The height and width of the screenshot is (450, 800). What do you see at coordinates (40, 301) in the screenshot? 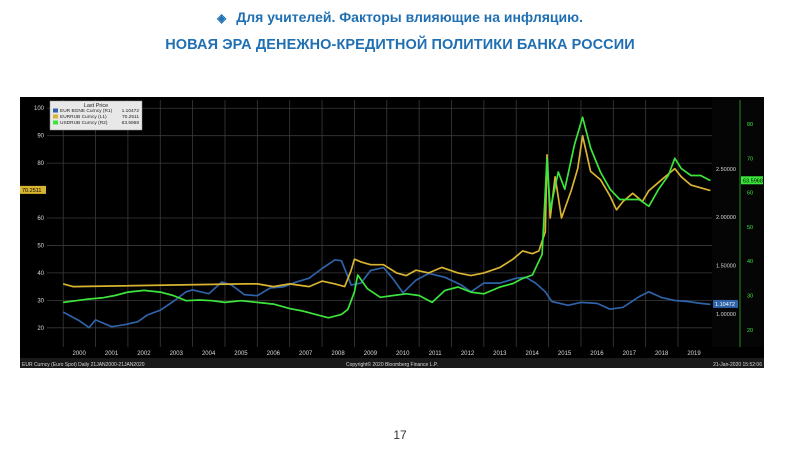
I see `left-tick-label: 30` at bounding box center [40, 301].